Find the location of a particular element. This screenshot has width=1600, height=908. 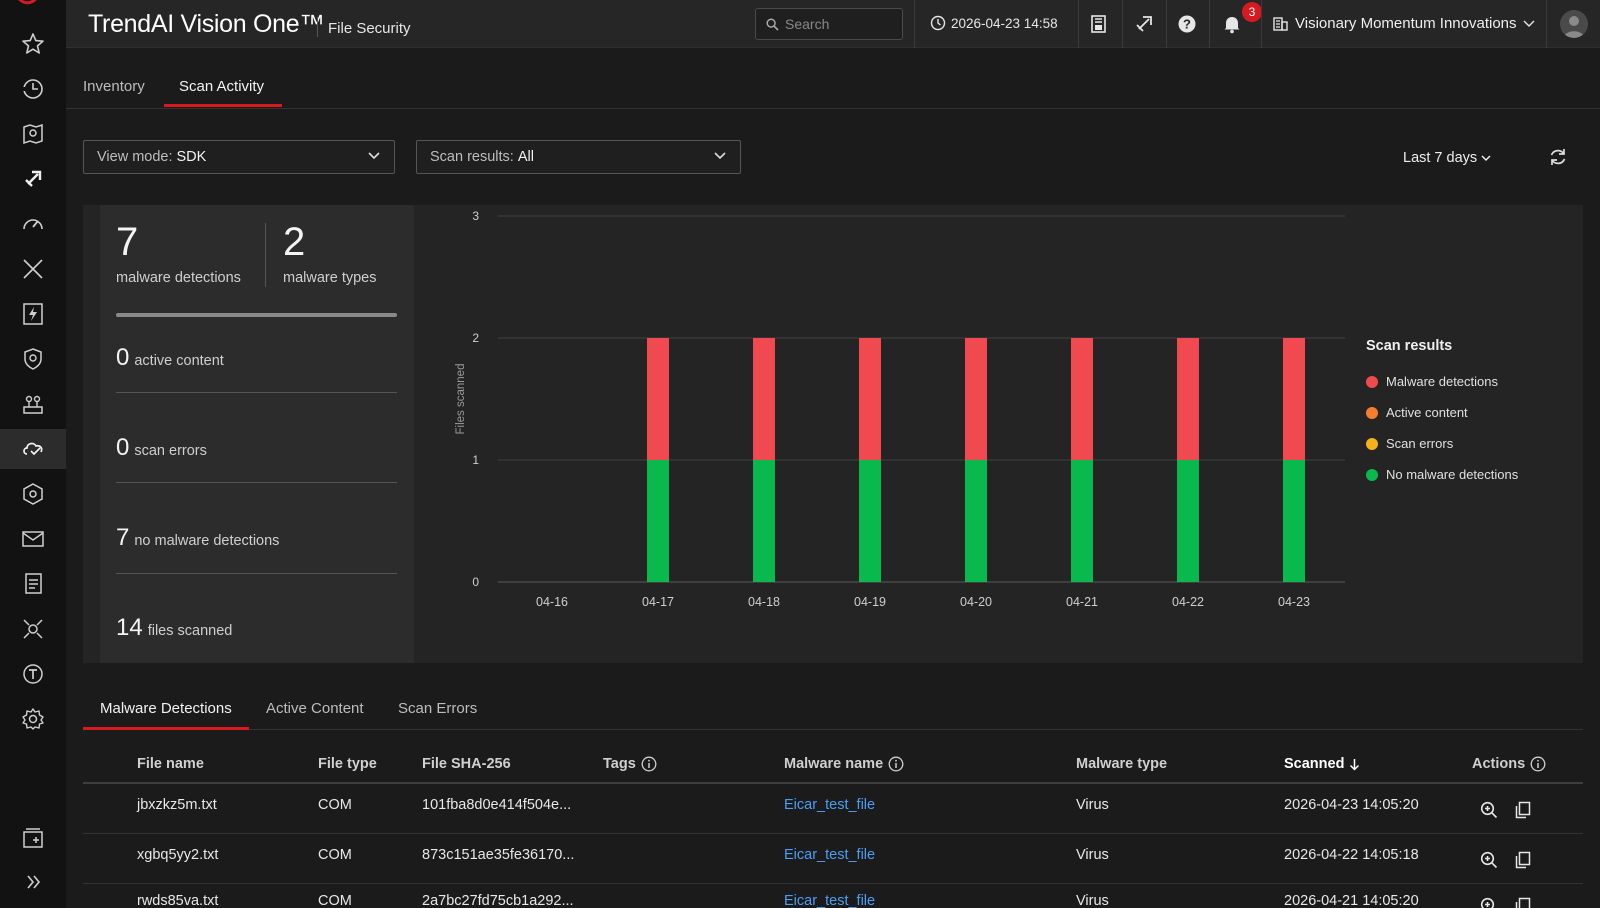

book-icon is located at coordinates (1098, 24).